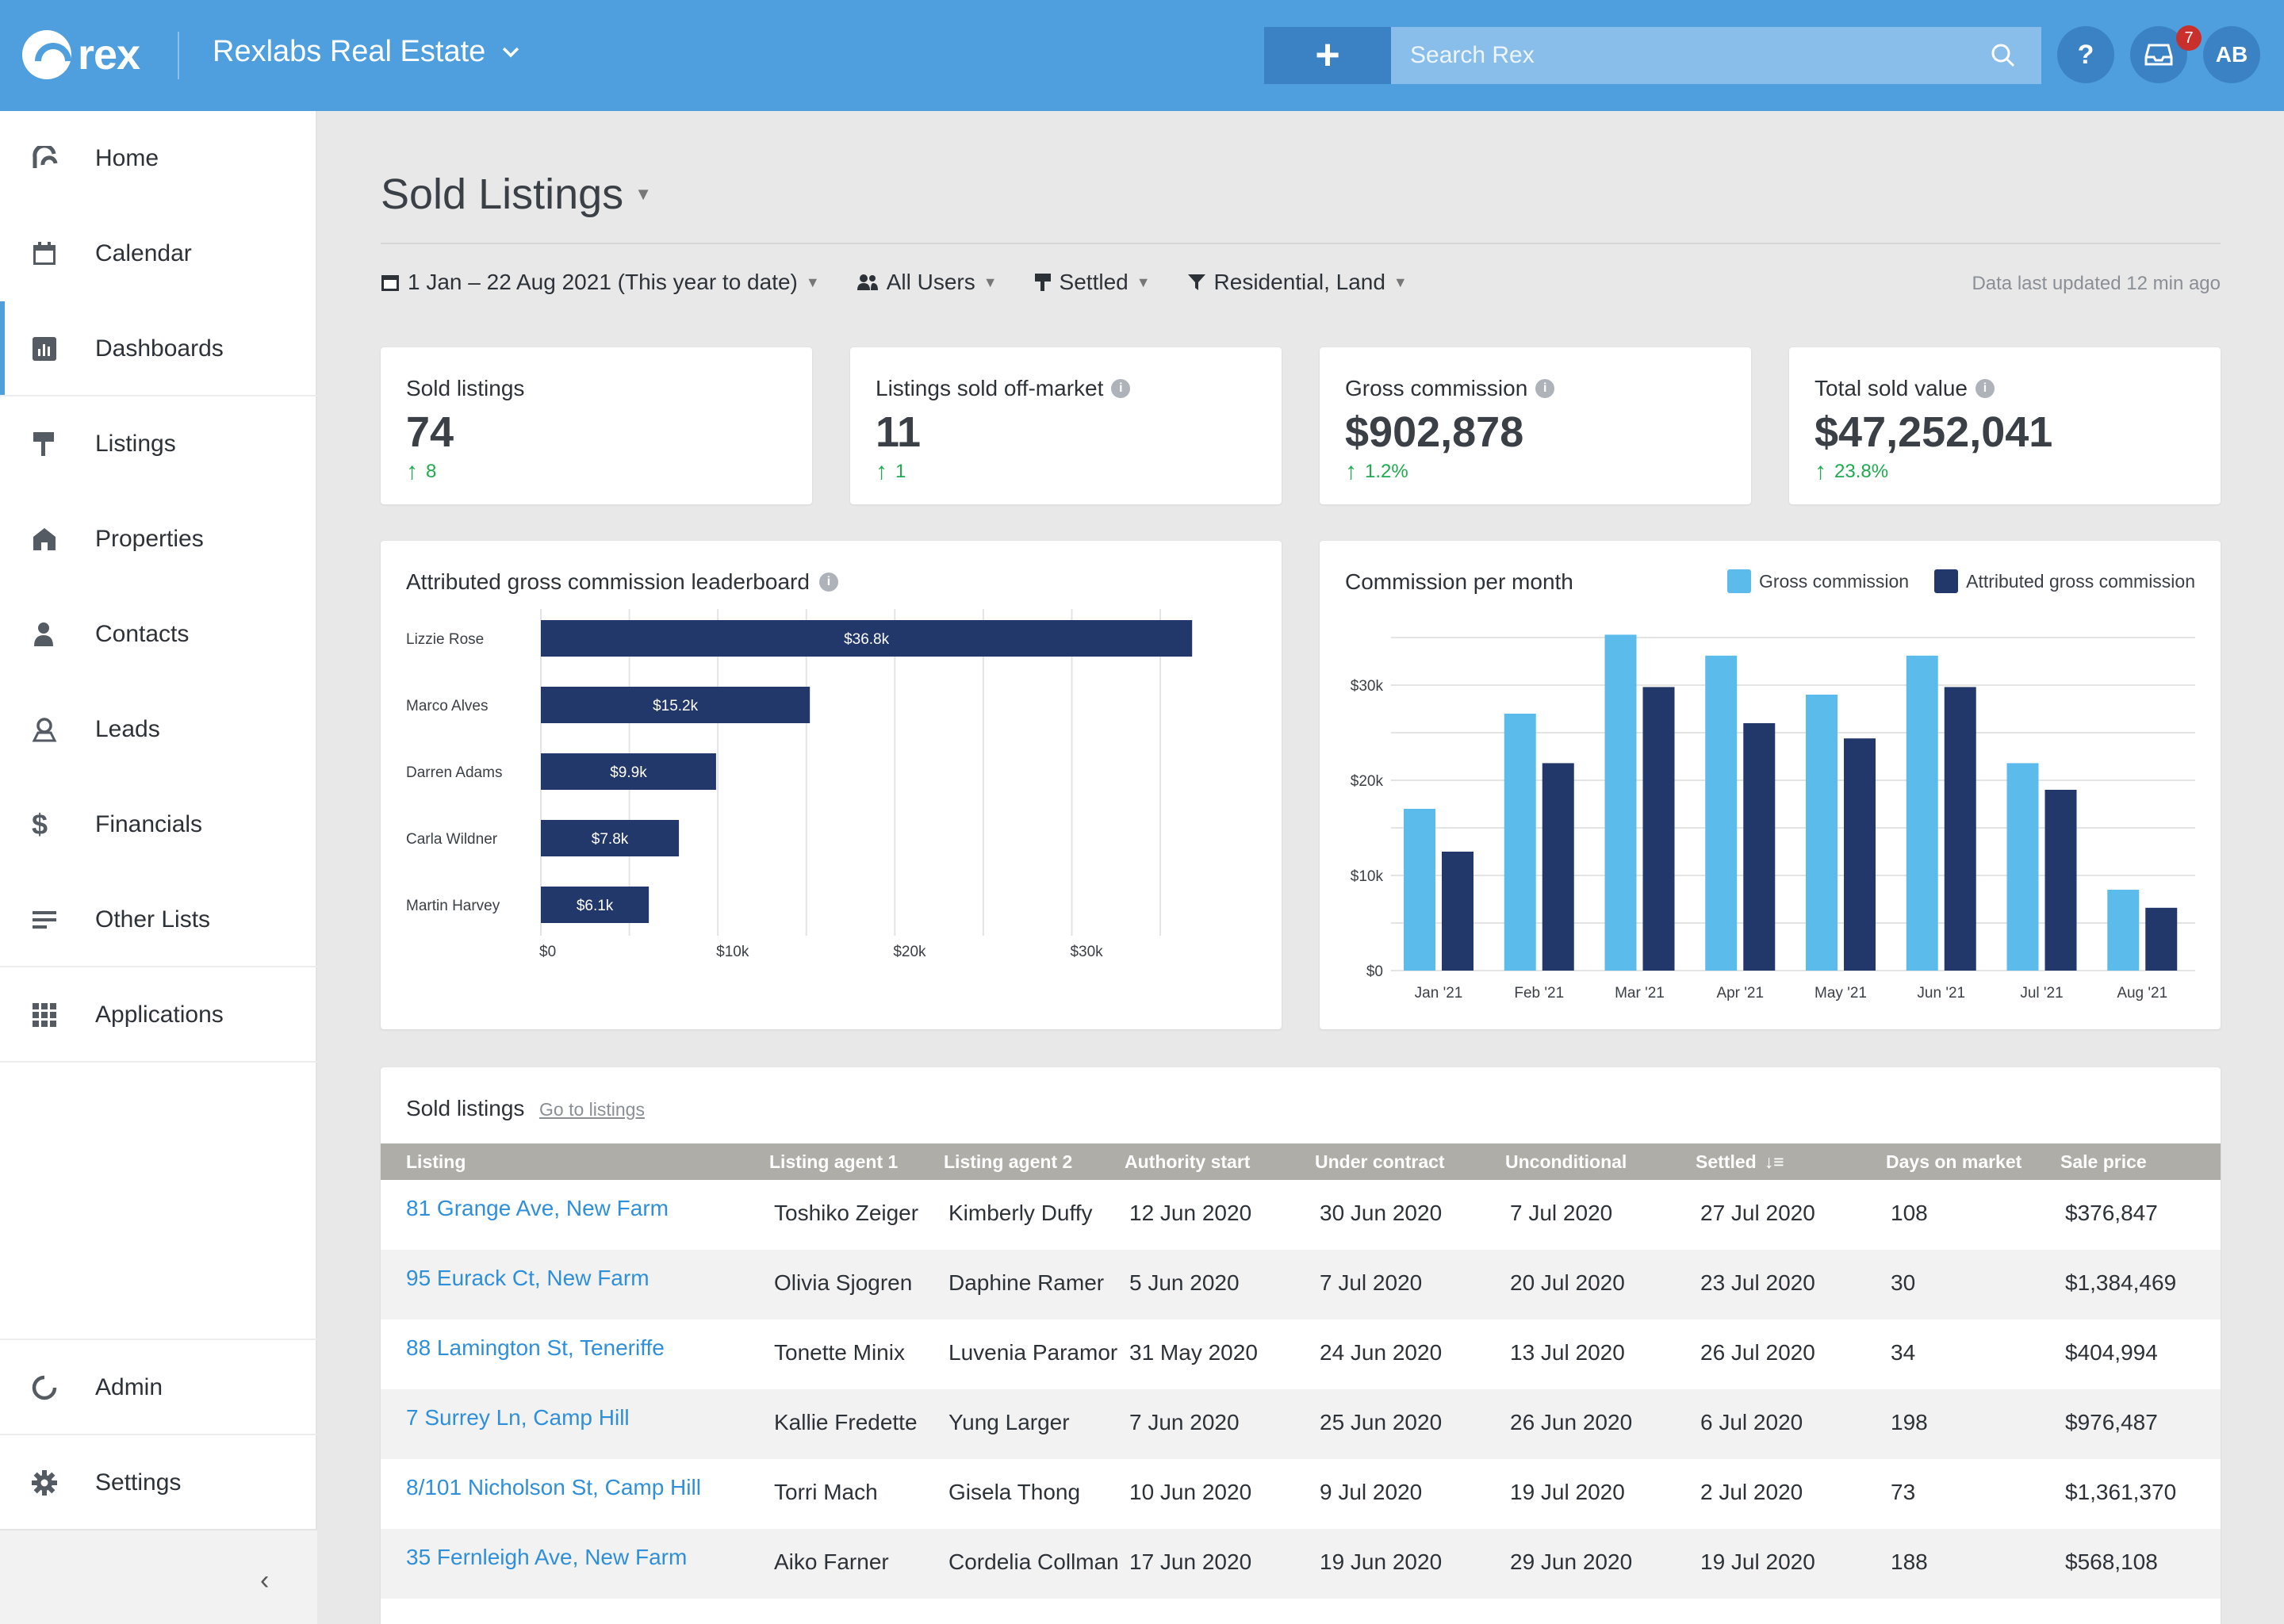  Describe the element at coordinates (452, 839) in the screenshot. I see `bar-category-label: Carla Wildner` at that location.